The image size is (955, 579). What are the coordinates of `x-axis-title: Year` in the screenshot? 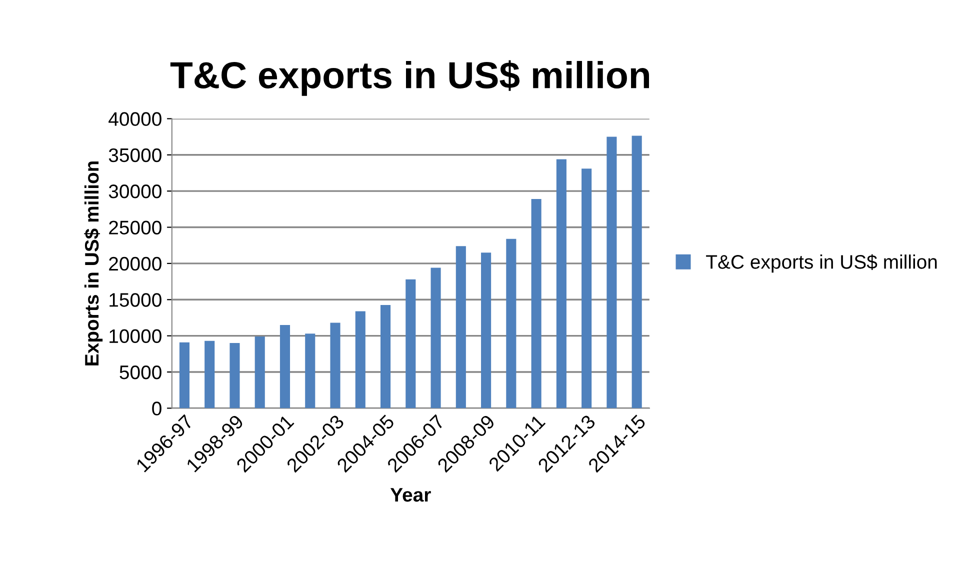 It's located at (410, 495).